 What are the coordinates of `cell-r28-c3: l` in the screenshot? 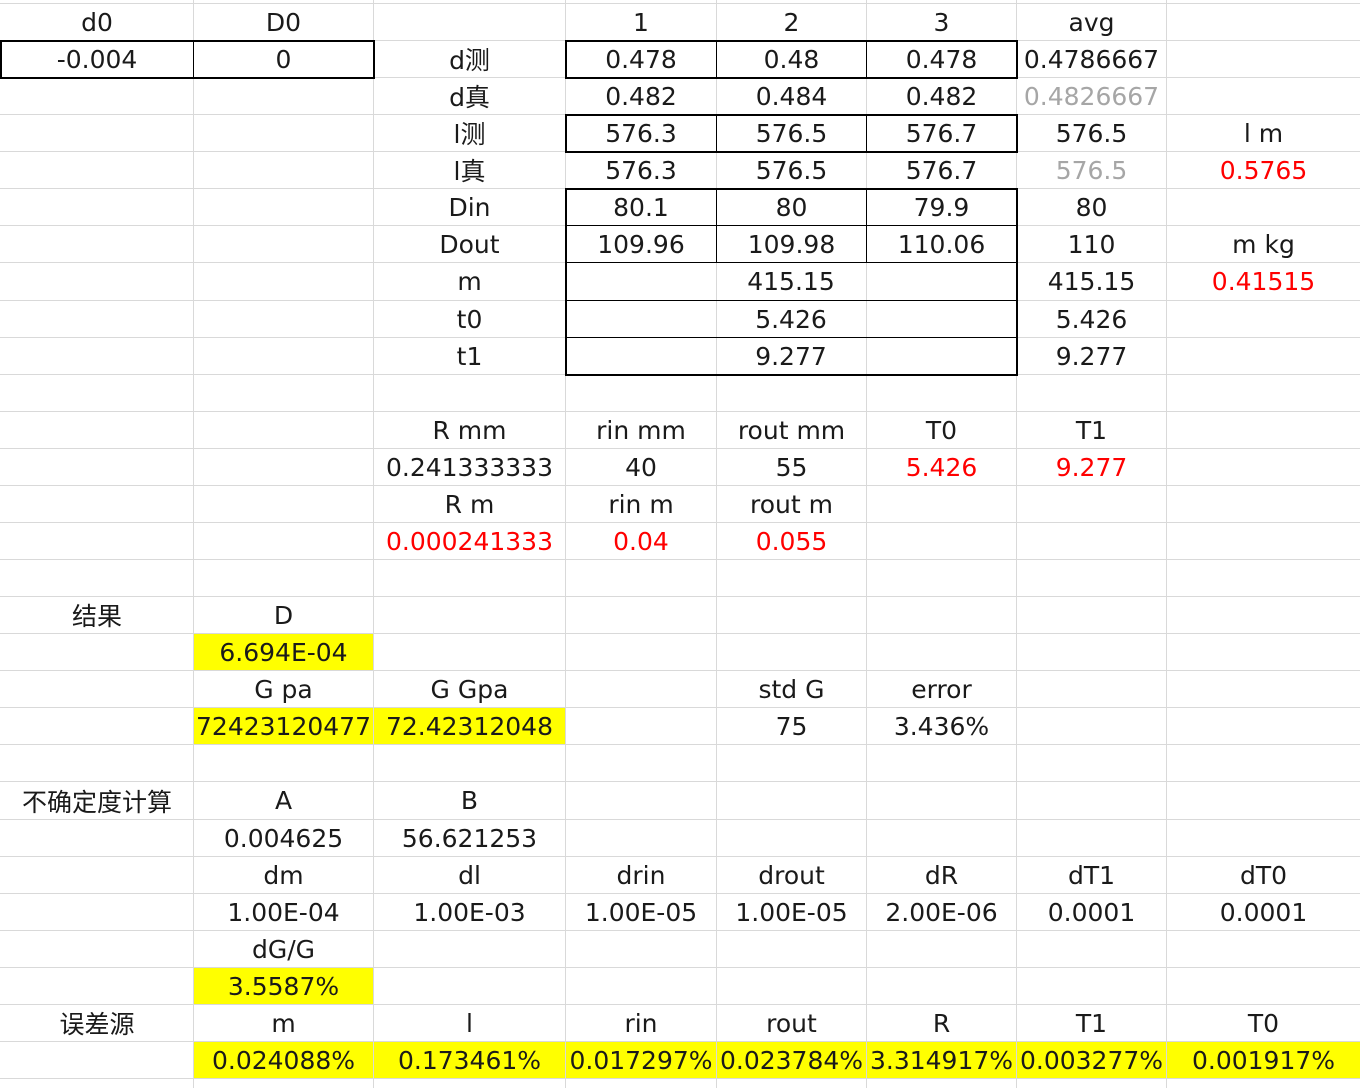 It's located at (469, 1023).